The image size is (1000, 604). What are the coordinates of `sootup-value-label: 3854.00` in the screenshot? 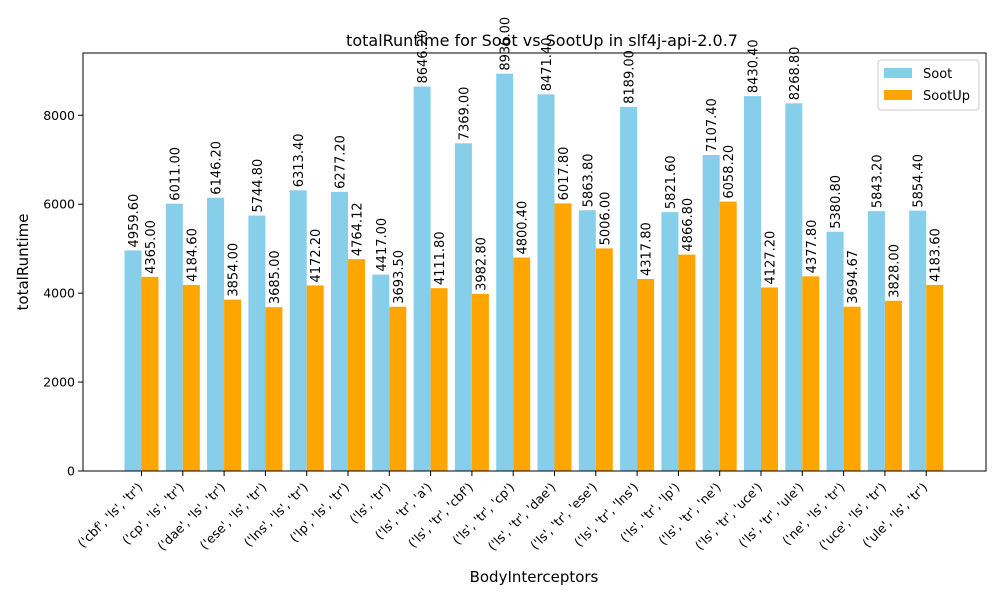 It's located at (234, 270).